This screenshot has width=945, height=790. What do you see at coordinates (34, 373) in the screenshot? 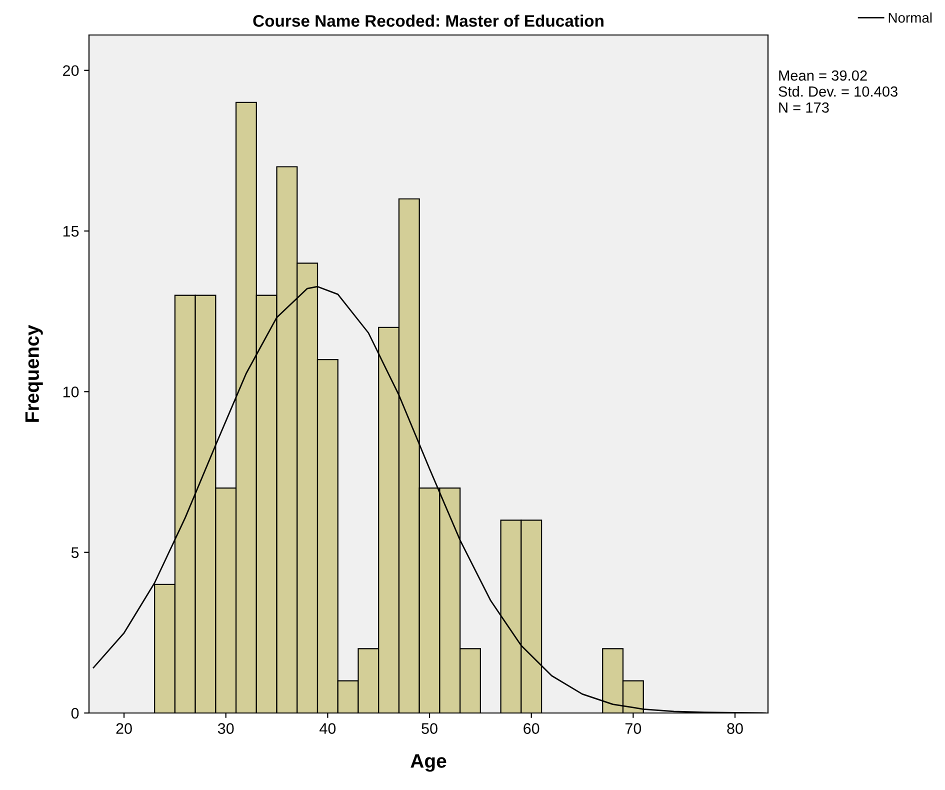
I see `y-axis-title: Frequency` at bounding box center [34, 373].